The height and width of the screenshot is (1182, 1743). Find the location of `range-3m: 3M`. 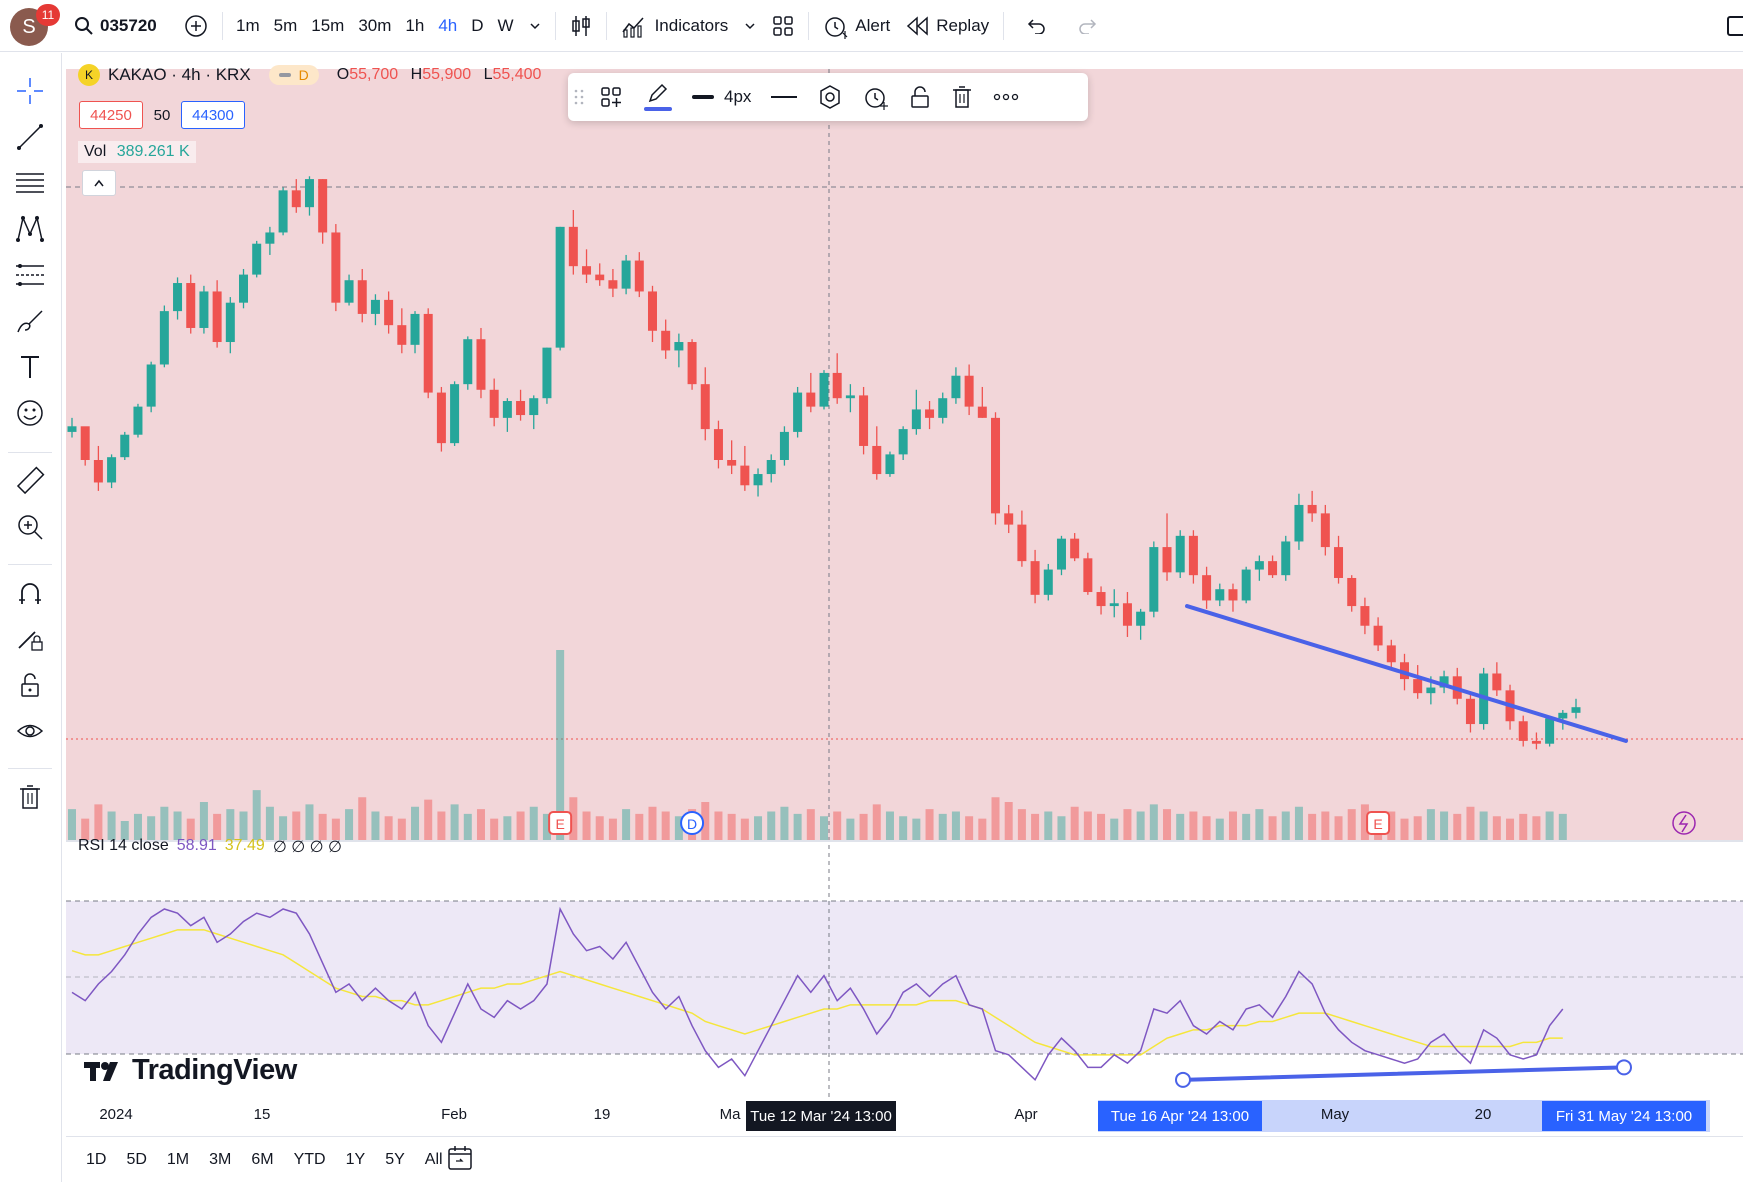

range-3m: 3M is located at coordinates (220, 1159).